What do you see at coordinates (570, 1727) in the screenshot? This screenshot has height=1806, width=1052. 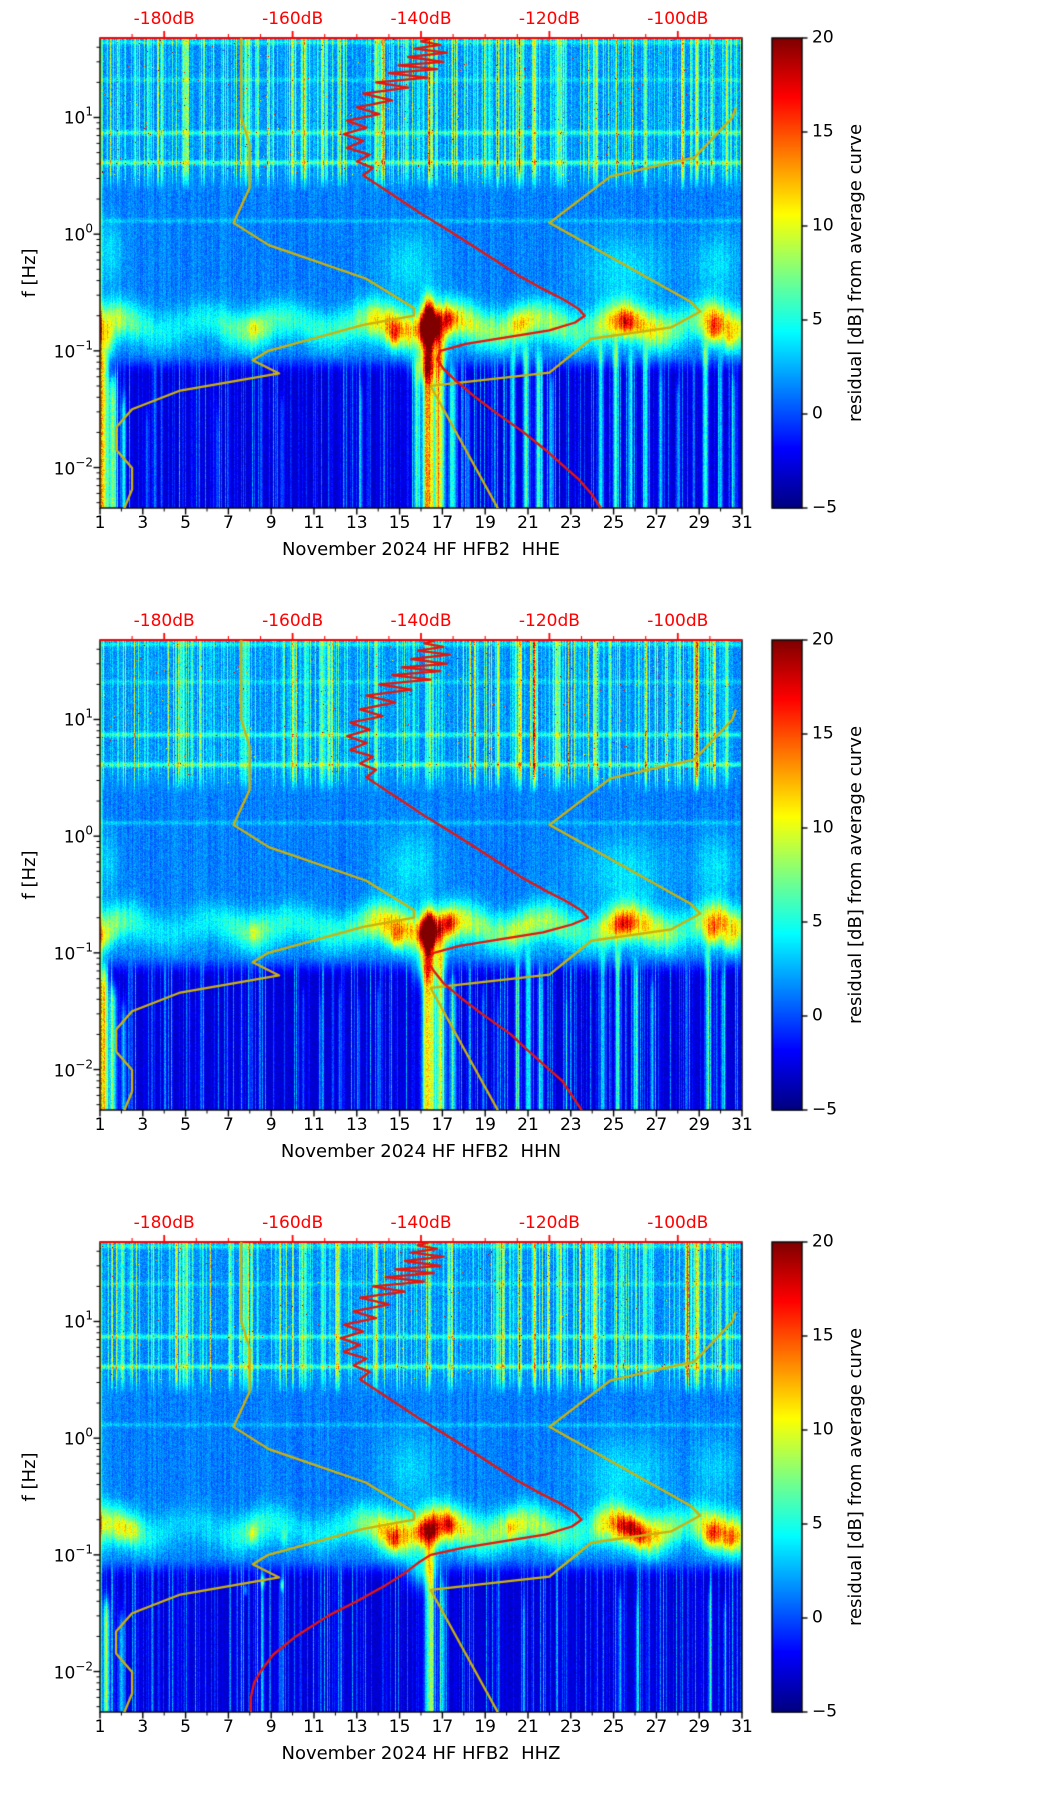 I see `x-tick-label: 23` at bounding box center [570, 1727].